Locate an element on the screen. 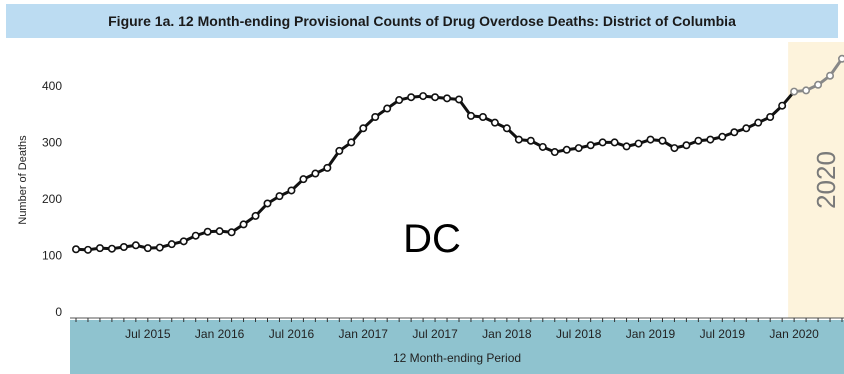  y-axis-label: Number of Deaths is located at coordinates (23, 180).